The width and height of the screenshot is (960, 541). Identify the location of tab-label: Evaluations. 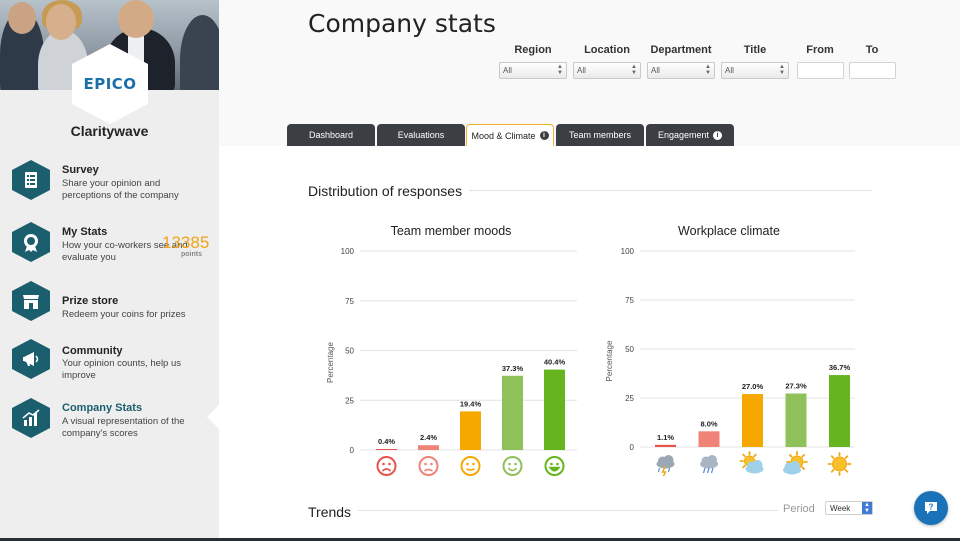
(421, 135).